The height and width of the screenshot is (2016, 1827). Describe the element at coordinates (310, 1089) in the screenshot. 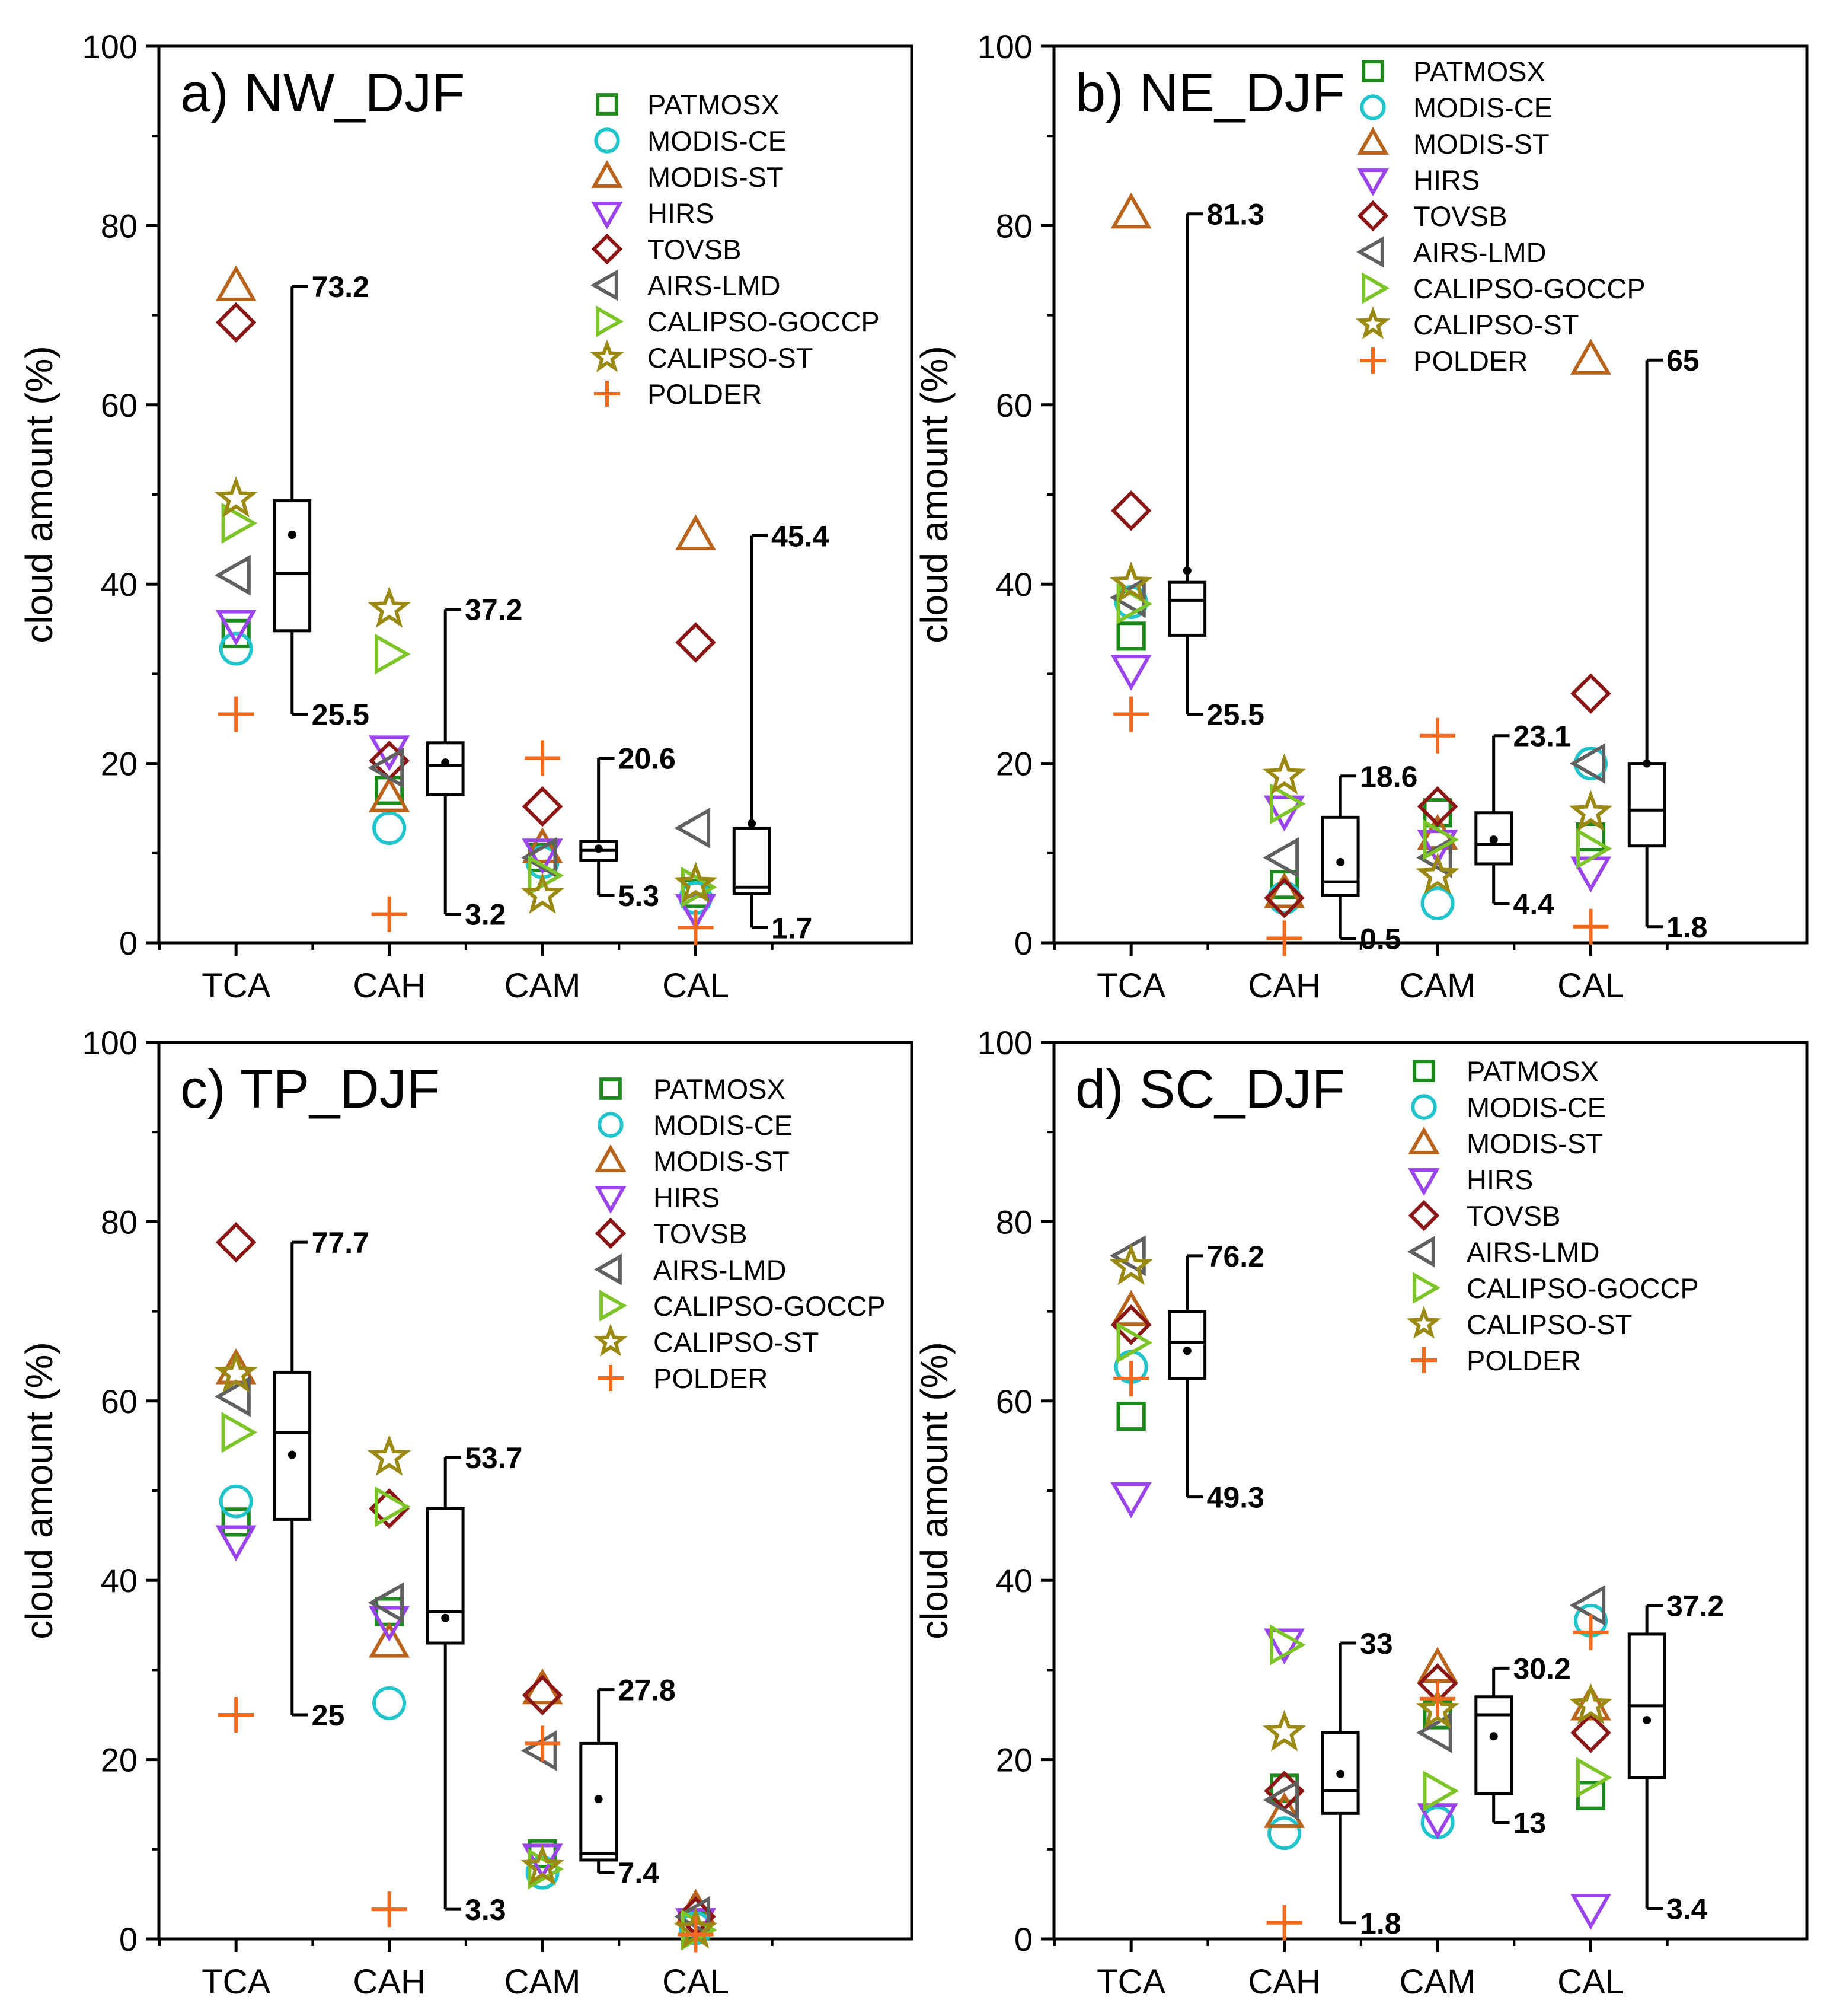

I see `panel-title: c) TP_DJF` at that location.